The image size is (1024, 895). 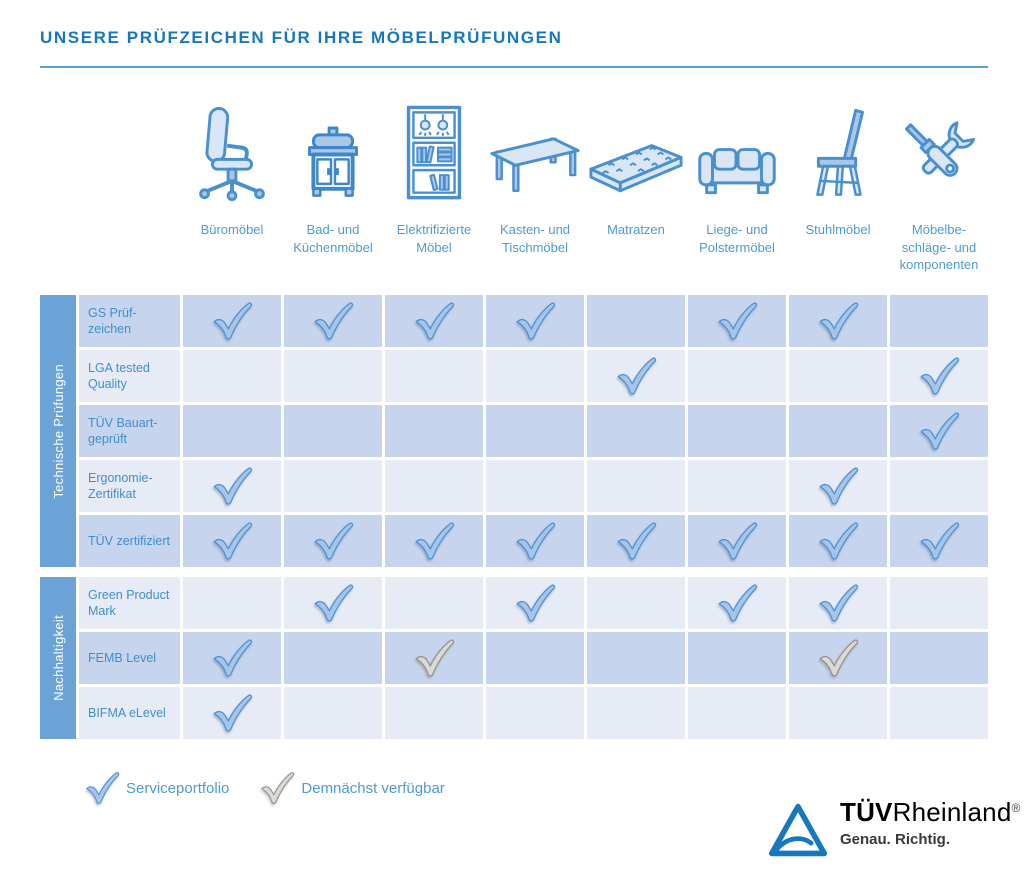 What do you see at coordinates (279, 788) in the screenshot?
I see `legend: Serviceportfolio Demnächst verfügbar` at bounding box center [279, 788].